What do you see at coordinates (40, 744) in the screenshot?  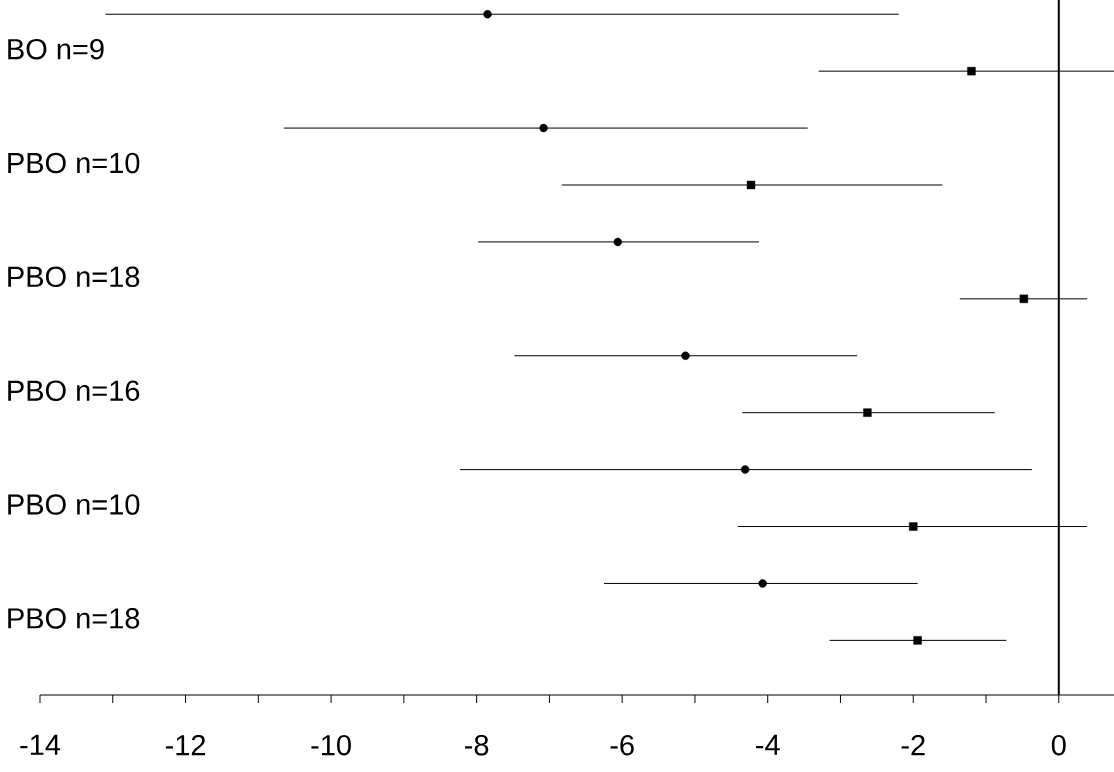 I see `x-tick-label: -14` at bounding box center [40, 744].